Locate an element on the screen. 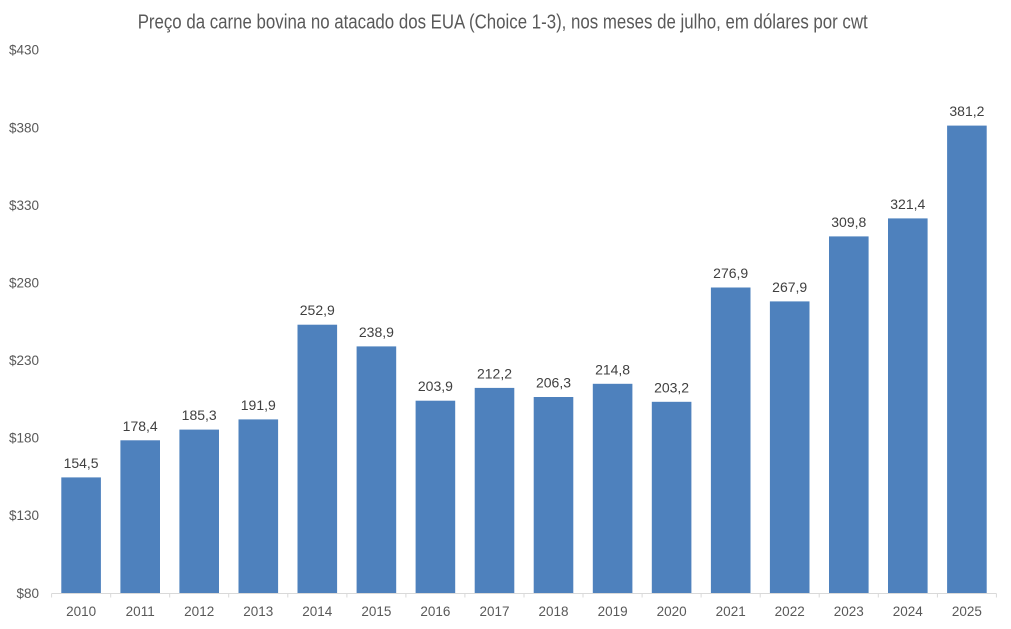 This screenshot has width=1011, height=629. svg-text: 191,9 is located at coordinates (258, 405).